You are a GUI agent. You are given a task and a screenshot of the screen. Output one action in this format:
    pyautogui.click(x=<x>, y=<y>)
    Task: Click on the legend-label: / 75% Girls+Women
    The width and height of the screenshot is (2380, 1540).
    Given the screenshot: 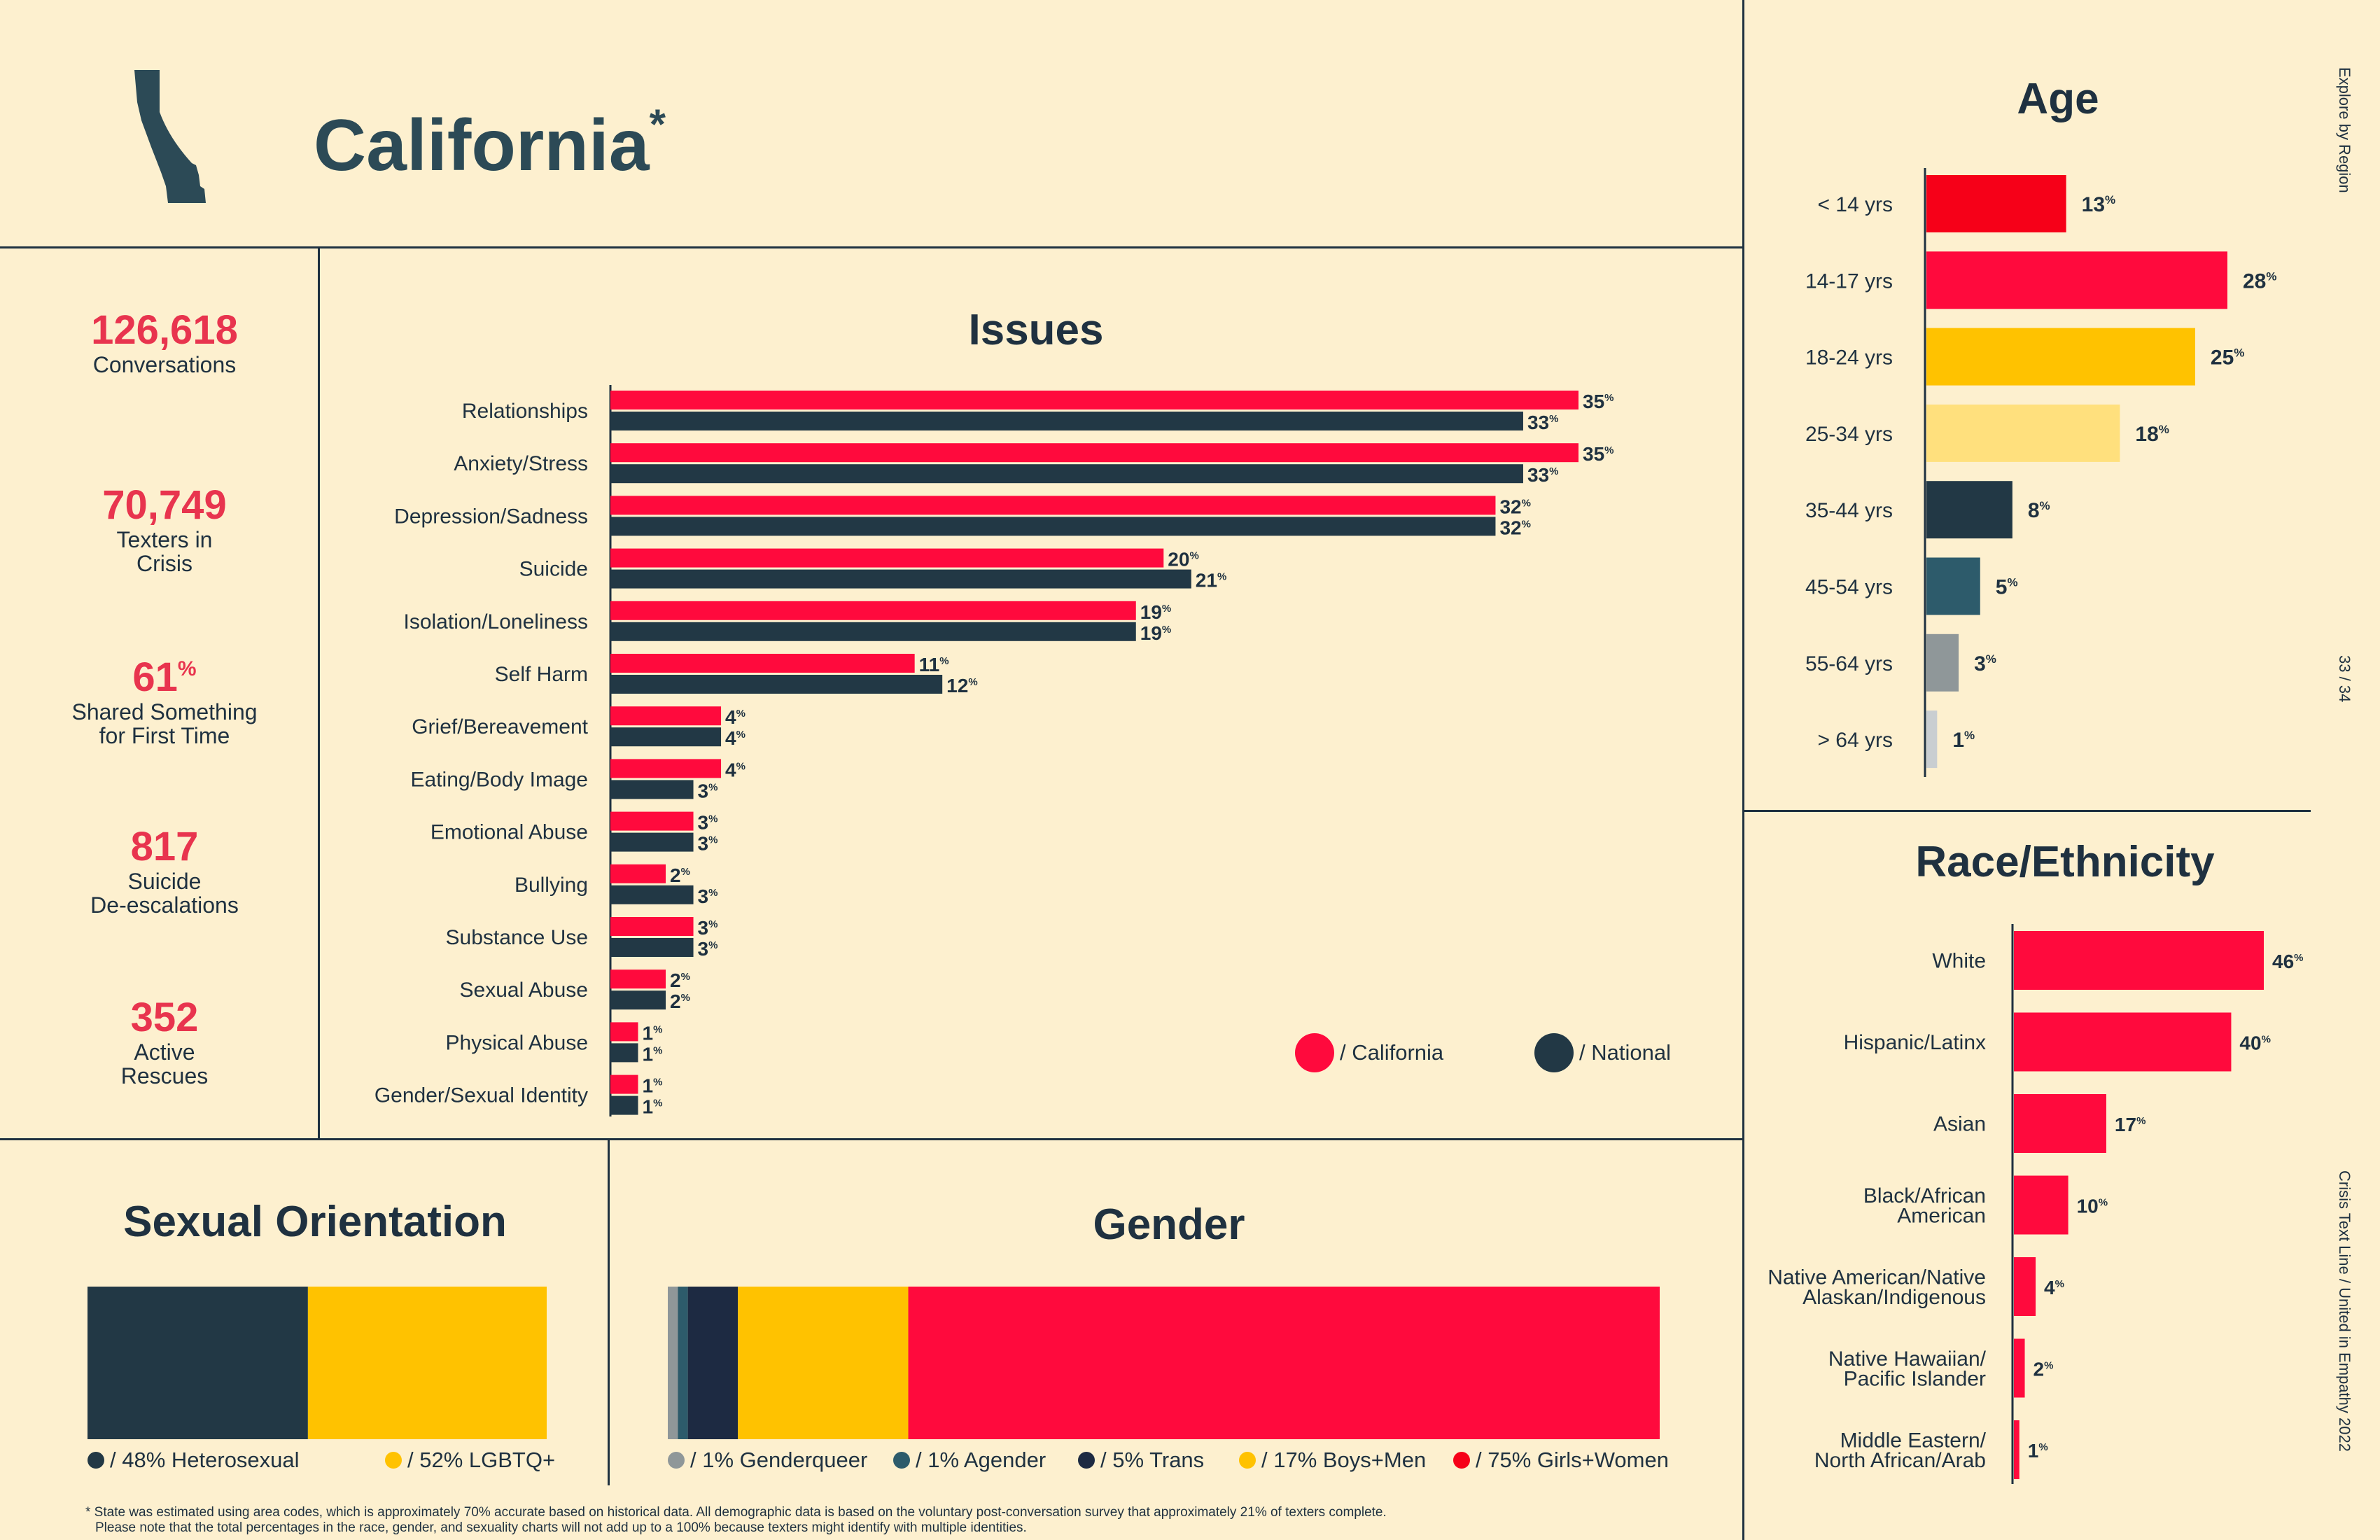 What is the action you would take?
    pyautogui.click(x=1572, y=1460)
    